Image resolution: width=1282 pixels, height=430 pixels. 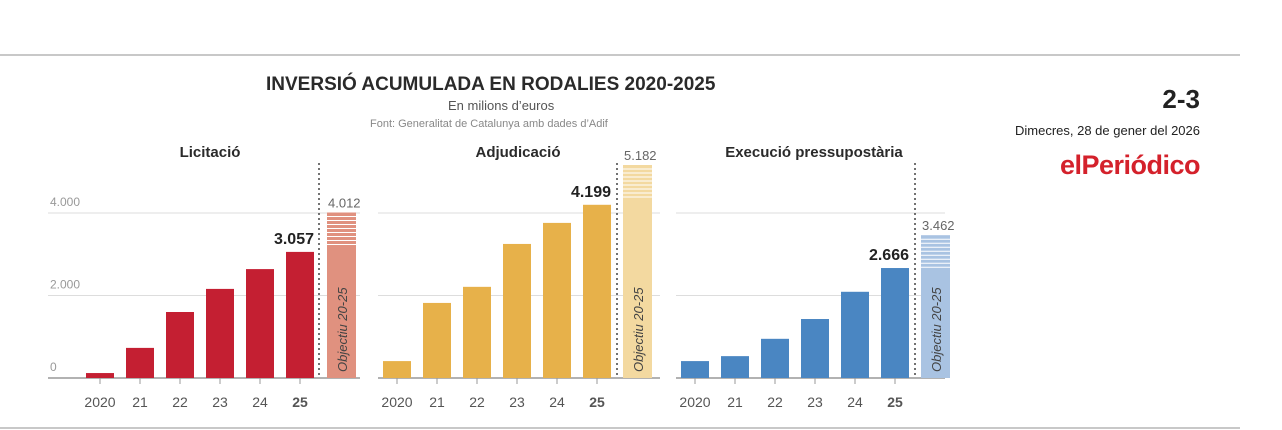 I want to click on value-label: 2.666, so click(x=889, y=255).